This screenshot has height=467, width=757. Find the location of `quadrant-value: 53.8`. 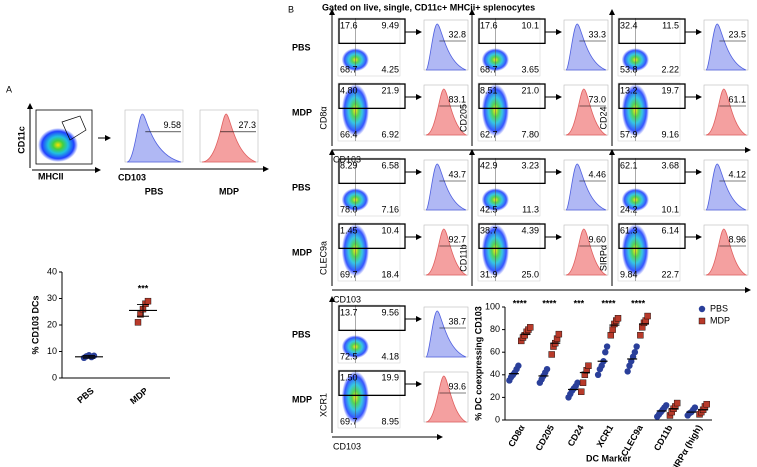

quadrant-value: 53.8 is located at coordinates (629, 69).